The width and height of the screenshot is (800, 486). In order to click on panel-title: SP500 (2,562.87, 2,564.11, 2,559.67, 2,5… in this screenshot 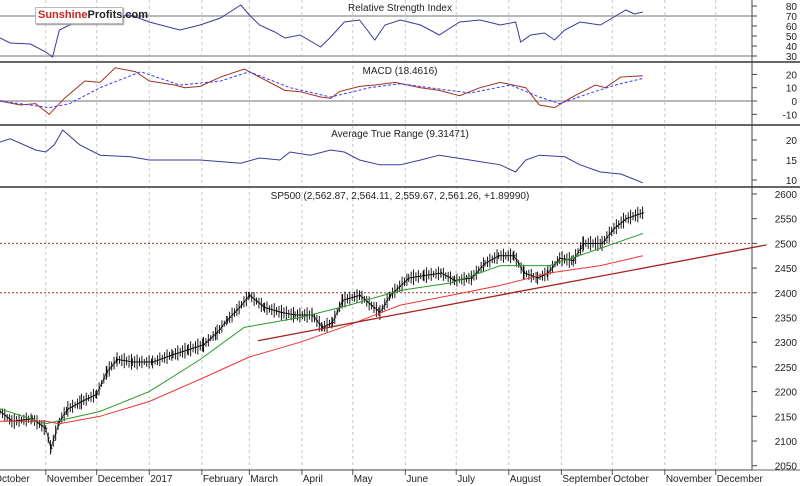, I will do `click(400, 196)`.